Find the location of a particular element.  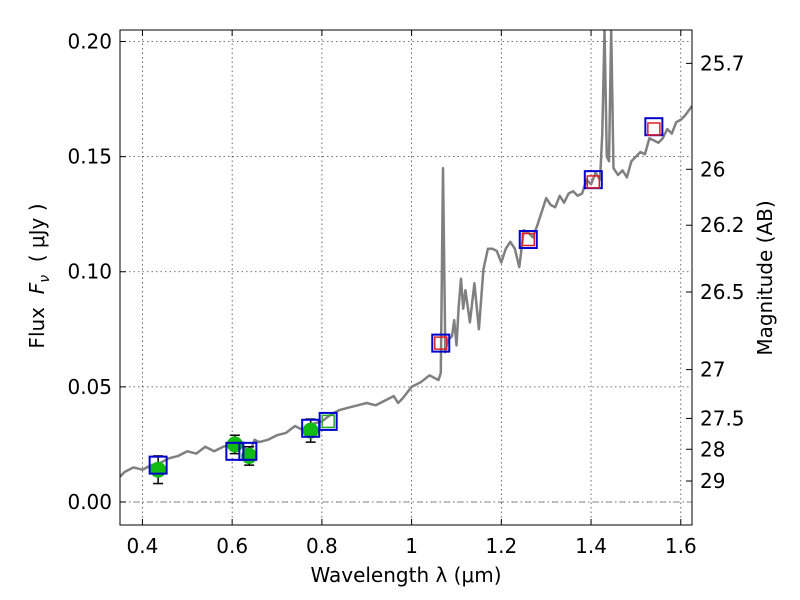

y-tick-label: 0.20 is located at coordinates (89, 42).